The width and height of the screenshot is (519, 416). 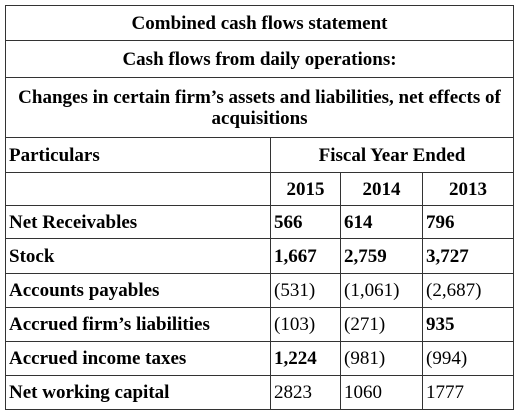 I want to click on cell: 1777, so click(x=468, y=392).